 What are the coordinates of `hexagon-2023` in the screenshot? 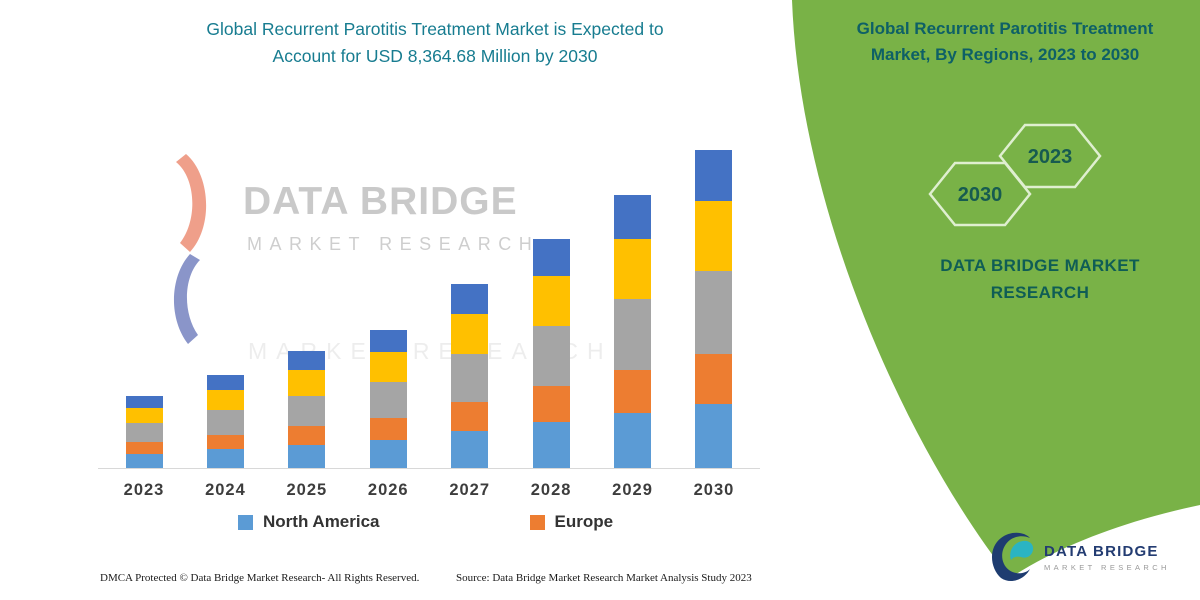 It's located at (1050, 156).